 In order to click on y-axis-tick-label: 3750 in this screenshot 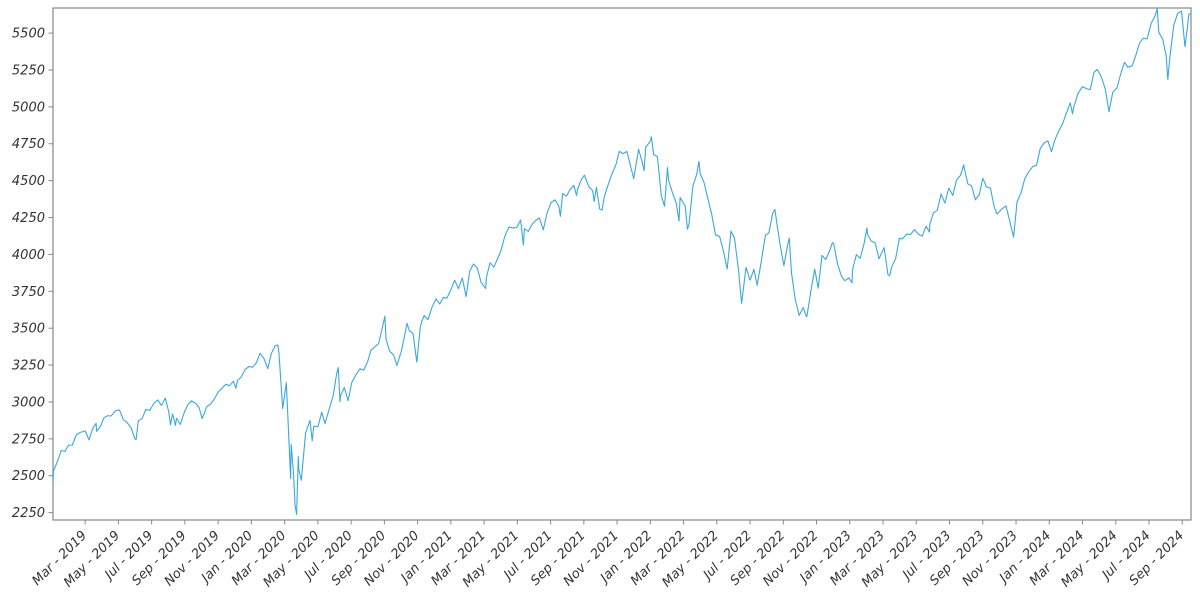, I will do `click(28, 292)`.